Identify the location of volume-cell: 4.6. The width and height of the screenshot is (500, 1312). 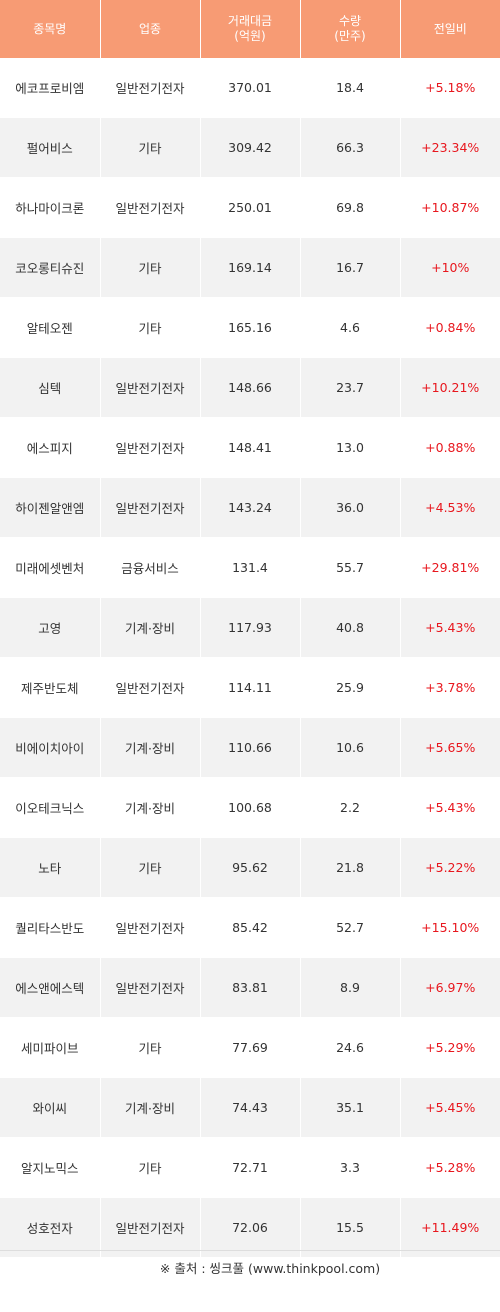
(350, 327).